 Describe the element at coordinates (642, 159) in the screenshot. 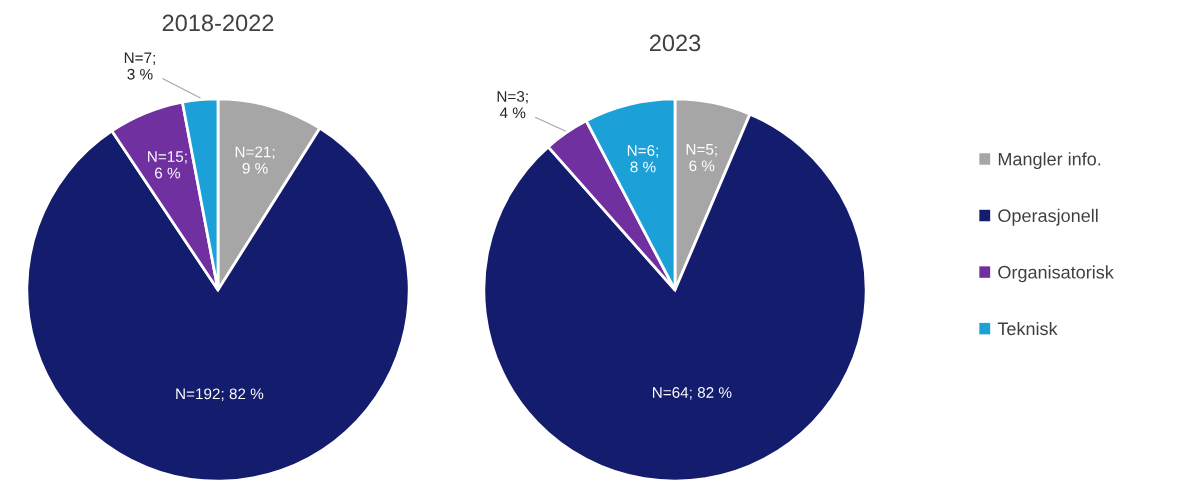

I see `data-label: N=6; 8 %` at that location.